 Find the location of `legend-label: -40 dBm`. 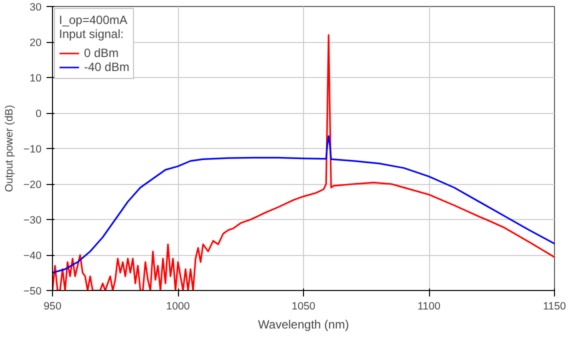

legend-label: -40 dBm is located at coordinates (107, 67).